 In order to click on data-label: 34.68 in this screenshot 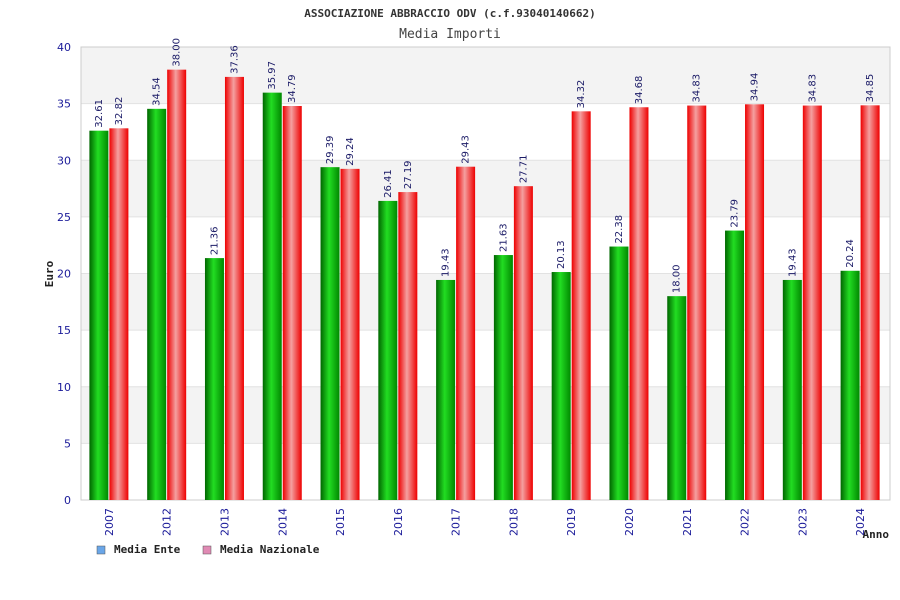, I will do `click(639, 90)`.